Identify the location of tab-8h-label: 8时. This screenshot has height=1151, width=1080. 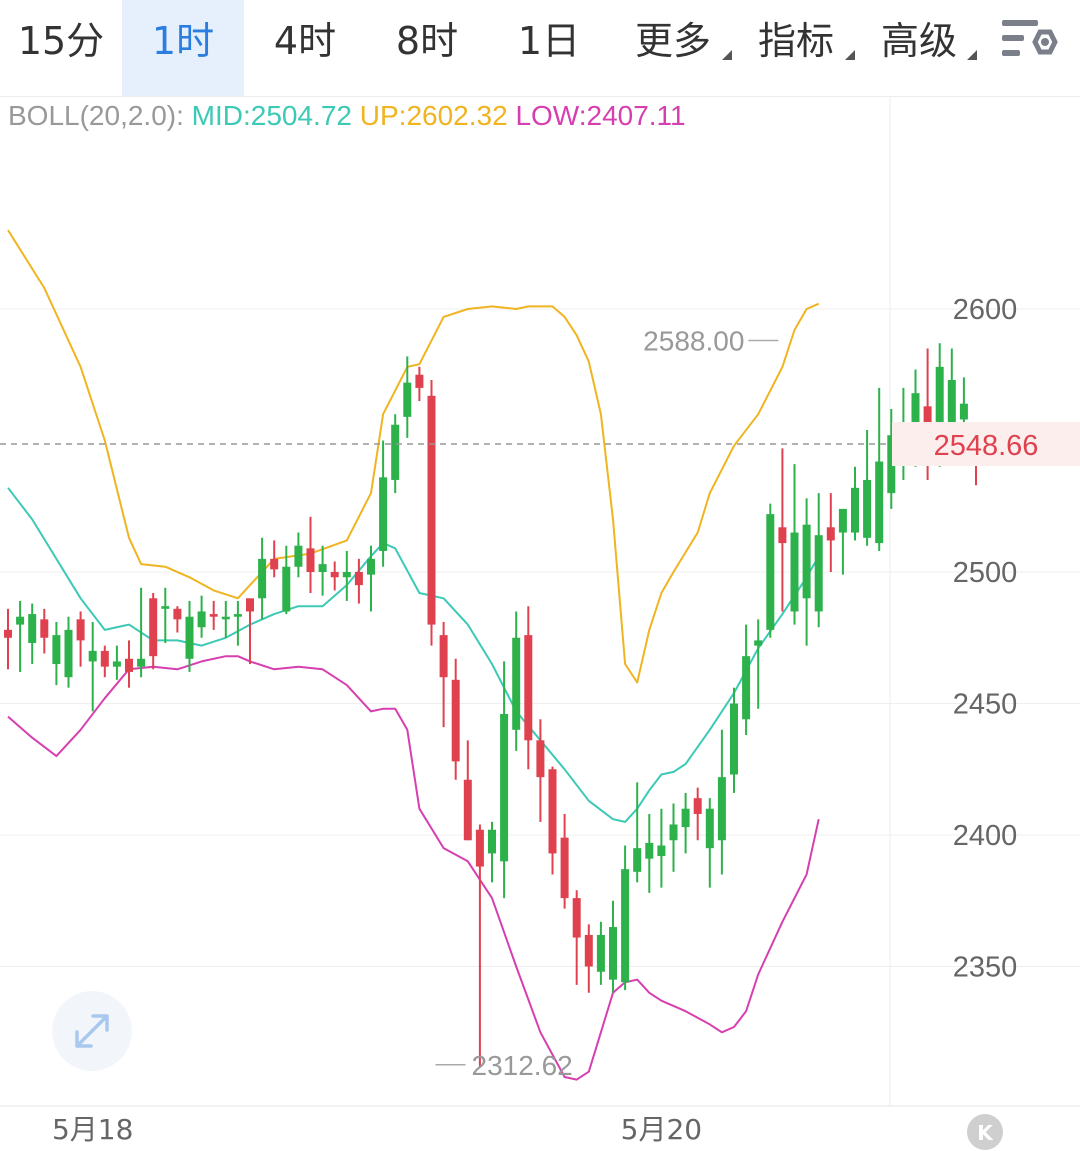
(427, 41).